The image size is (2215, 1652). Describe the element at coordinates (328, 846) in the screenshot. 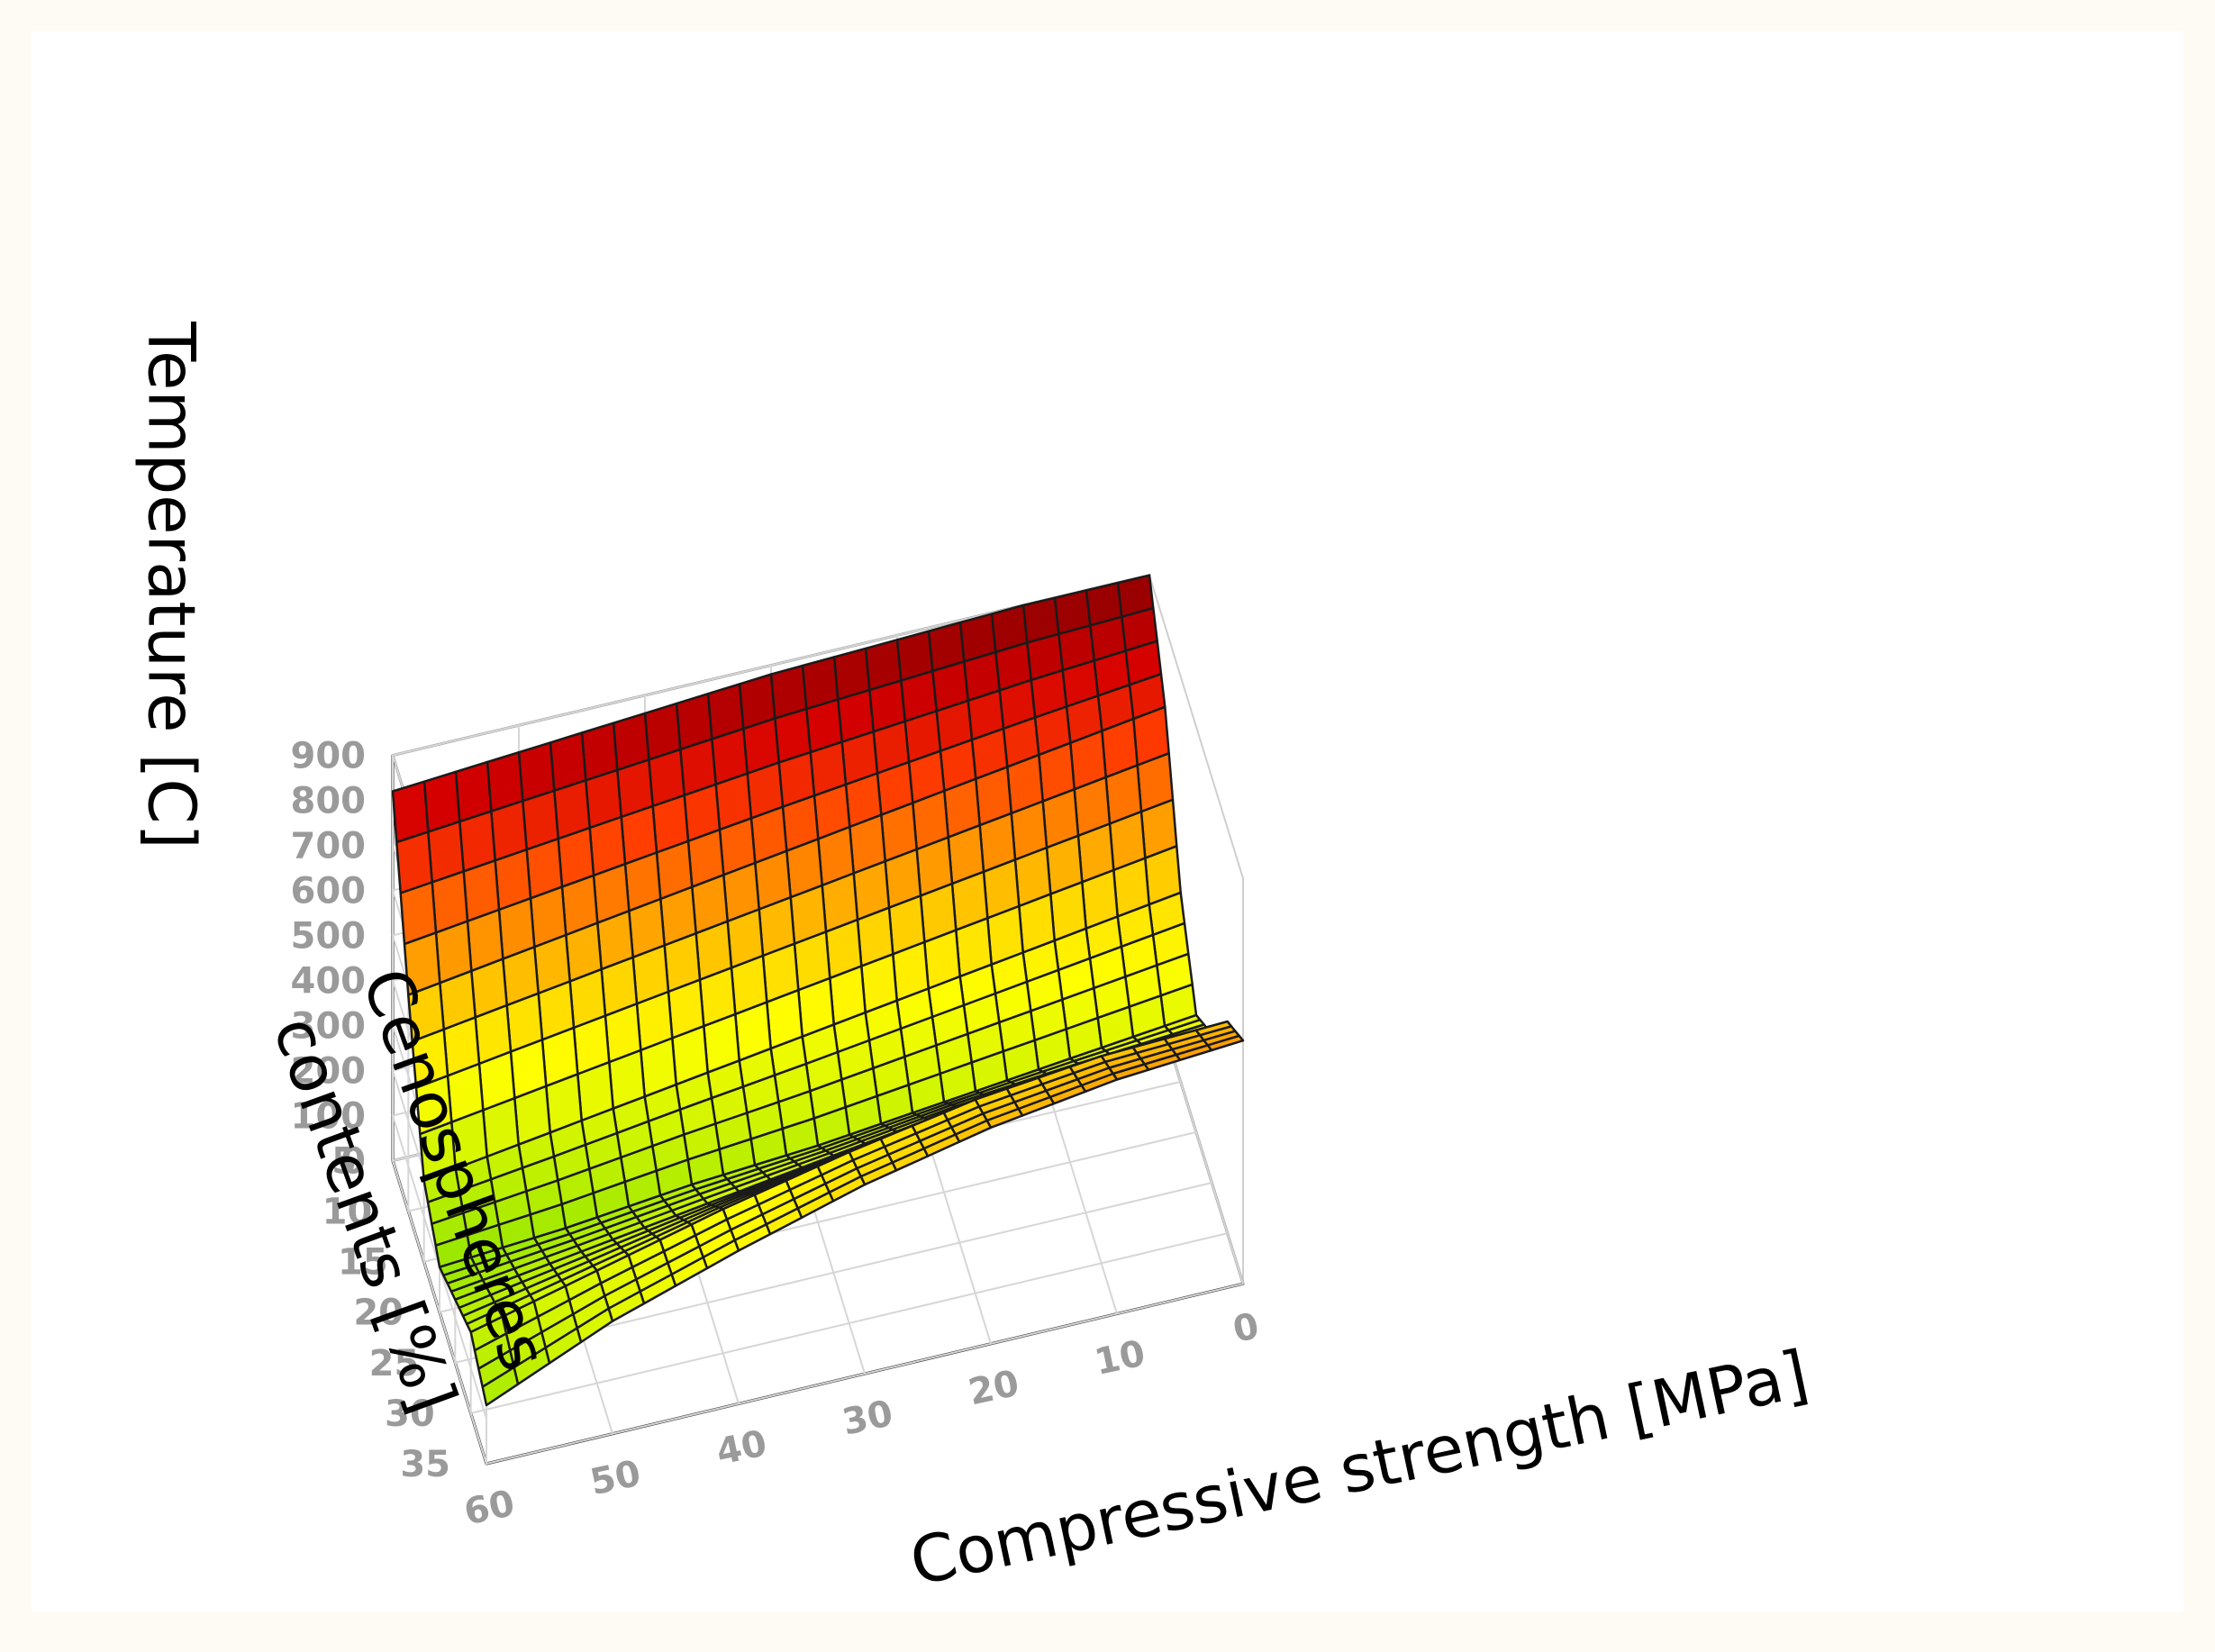

I see `z-tick-label: 700` at that location.